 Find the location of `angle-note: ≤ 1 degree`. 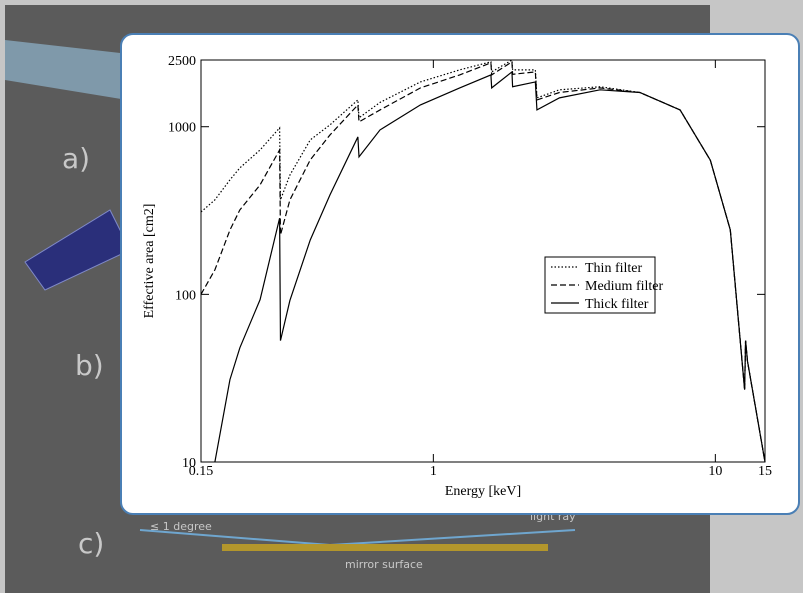

angle-note: ≤ 1 degree is located at coordinates (181, 526).